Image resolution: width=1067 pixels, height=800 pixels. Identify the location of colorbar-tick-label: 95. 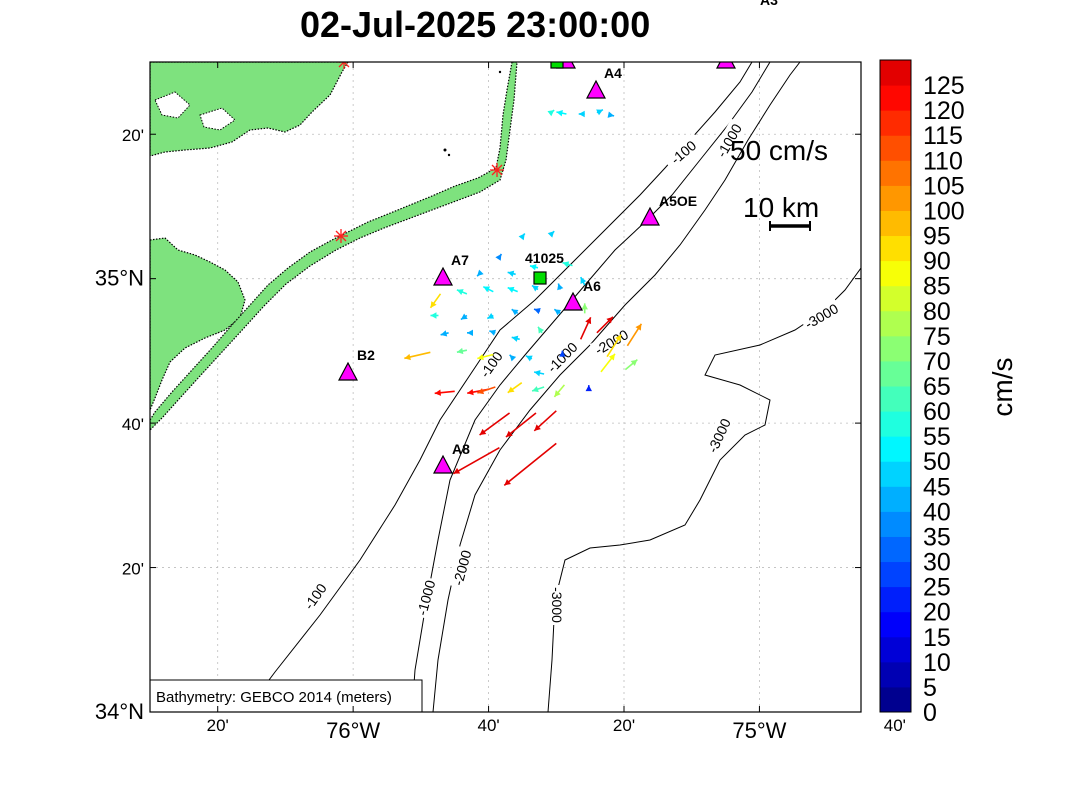
(937, 237).